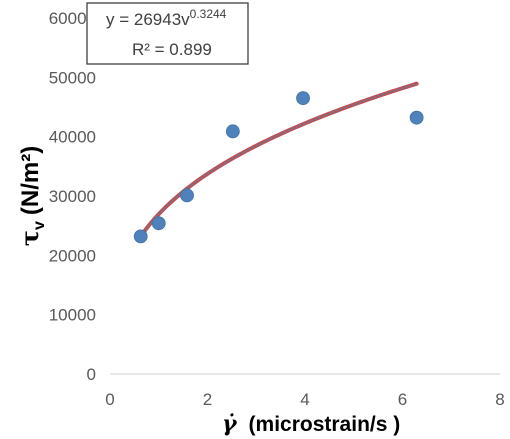  I want to click on svg-text:γ̇(microstrain/s ): γ̇ (microstrain/s ), so click(311, 424).